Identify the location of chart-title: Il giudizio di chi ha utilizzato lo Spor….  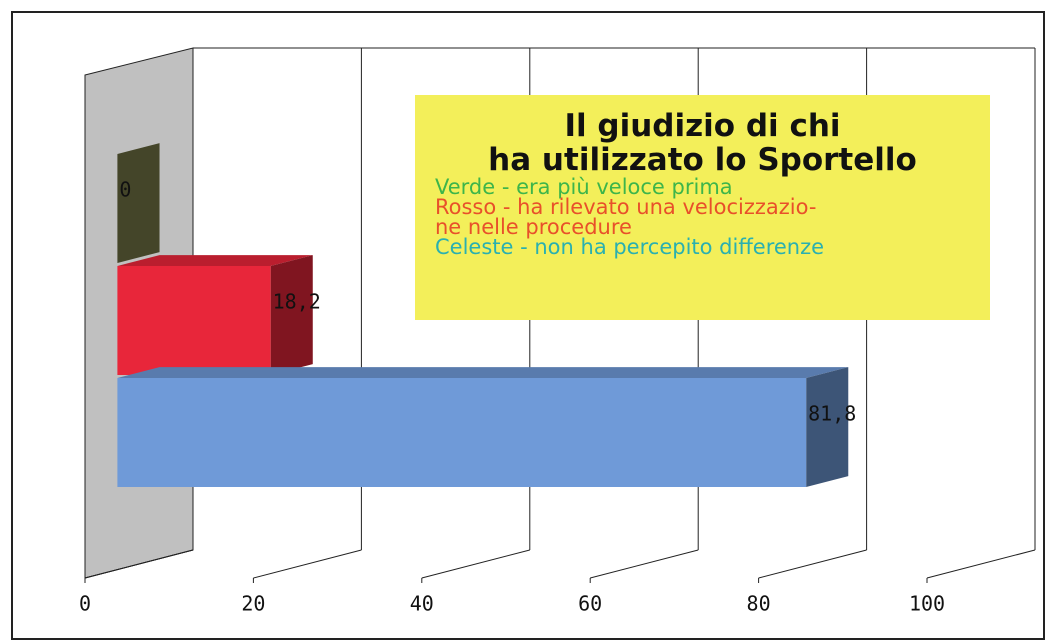
(702, 143).